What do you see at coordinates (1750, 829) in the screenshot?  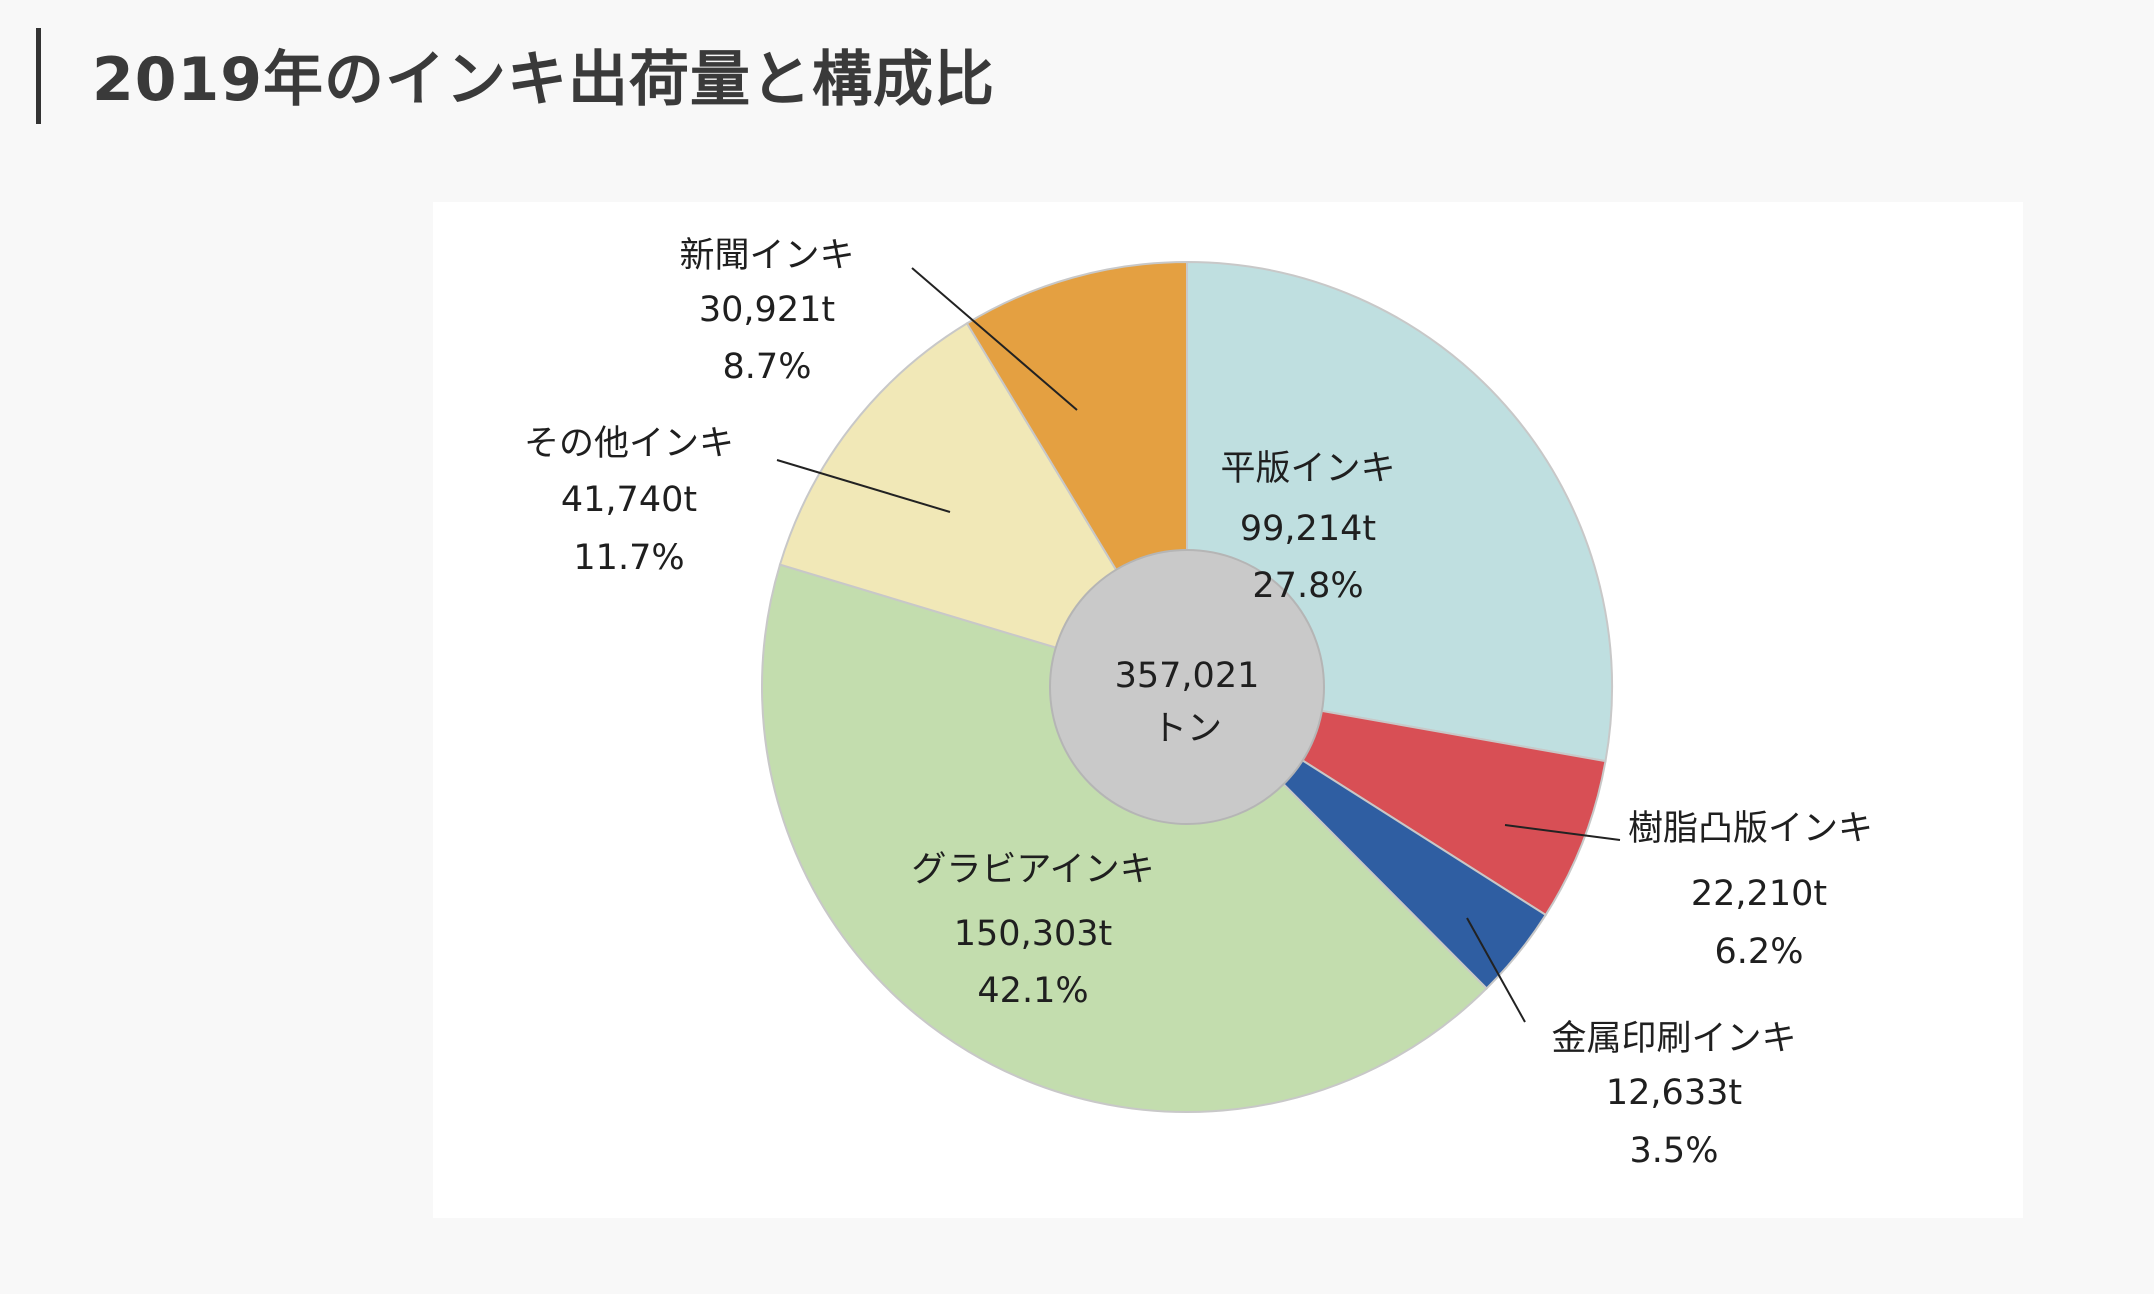 I see `slice-name-label: 樹脂凸版インキ` at bounding box center [1750, 829].